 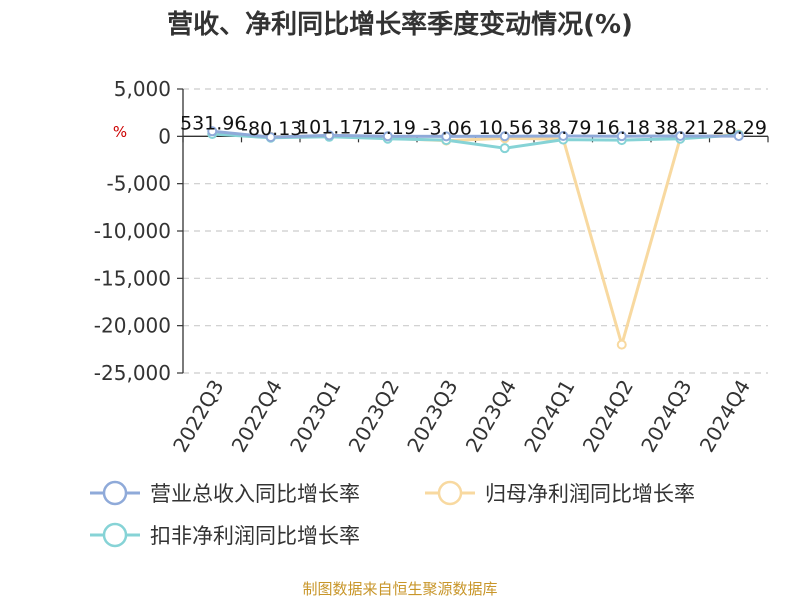 What do you see at coordinates (389, 128) in the screenshot?
I see `data-label: 12.19` at bounding box center [389, 128].